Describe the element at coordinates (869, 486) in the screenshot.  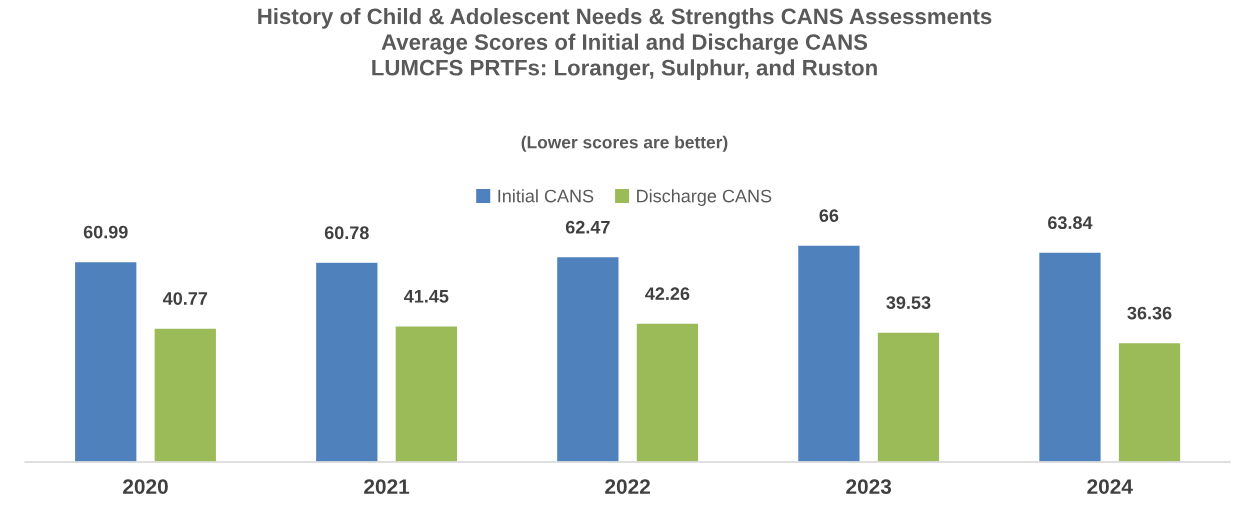
I see `x-tick-label: 2023` at that location.